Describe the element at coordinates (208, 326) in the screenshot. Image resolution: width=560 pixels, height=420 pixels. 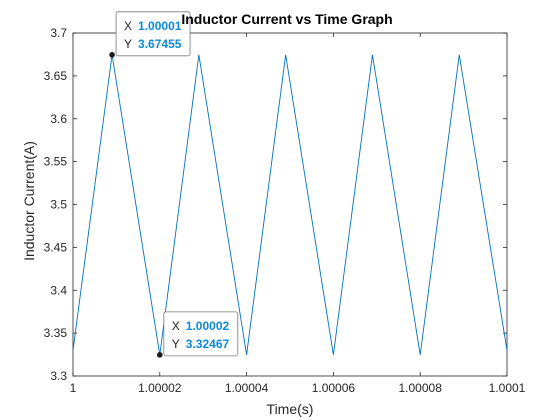
I see `datatip-x-value: 1.00002` at that location.